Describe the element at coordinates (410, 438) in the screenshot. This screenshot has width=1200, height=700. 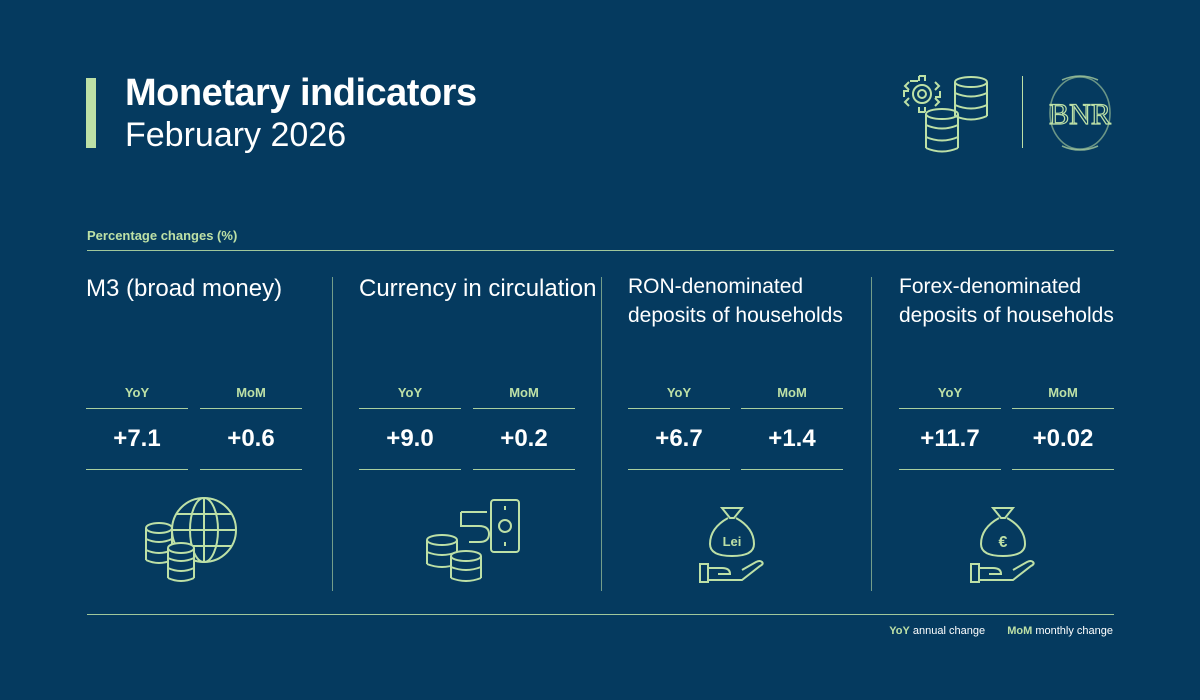
I see `yoy-value: +9.0` at that location.